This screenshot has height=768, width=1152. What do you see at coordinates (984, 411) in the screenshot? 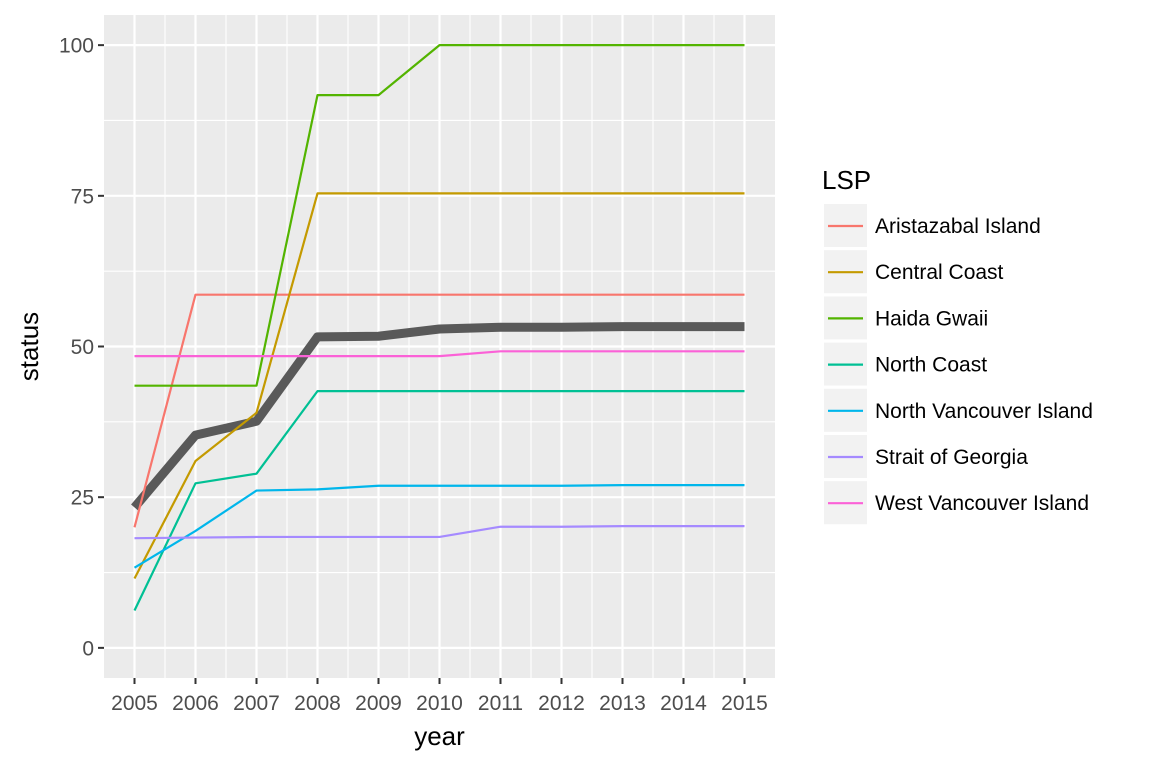
I see `legend-label: North Vancouver Island` at bounding box center [984, 411].